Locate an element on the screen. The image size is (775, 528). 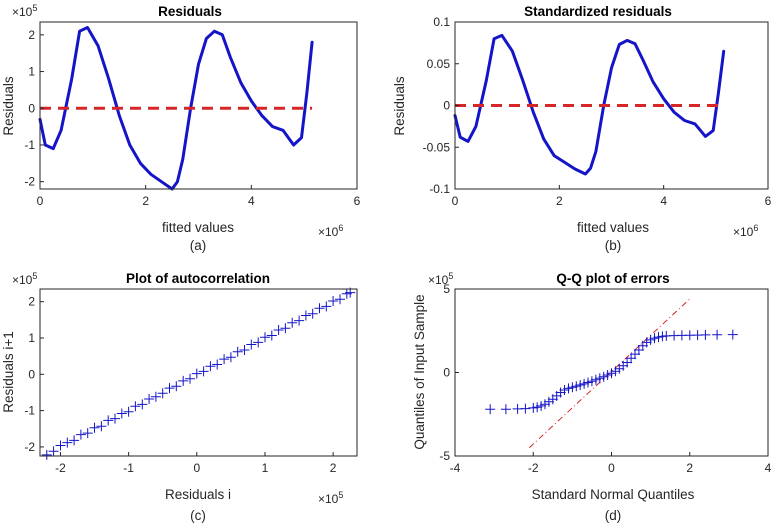
residual-series-line-b is located at coordinates (589, 104).